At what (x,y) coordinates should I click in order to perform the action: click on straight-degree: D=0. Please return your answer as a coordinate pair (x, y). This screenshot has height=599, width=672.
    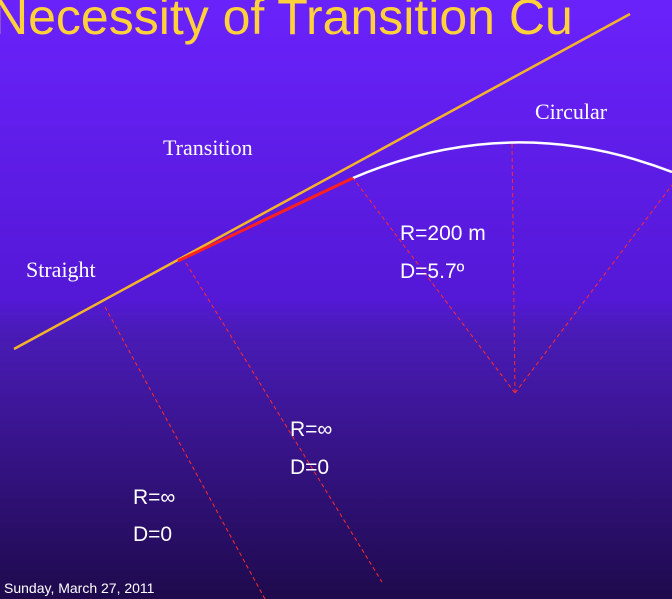
    Looking at the image, I should click on (152, 534).